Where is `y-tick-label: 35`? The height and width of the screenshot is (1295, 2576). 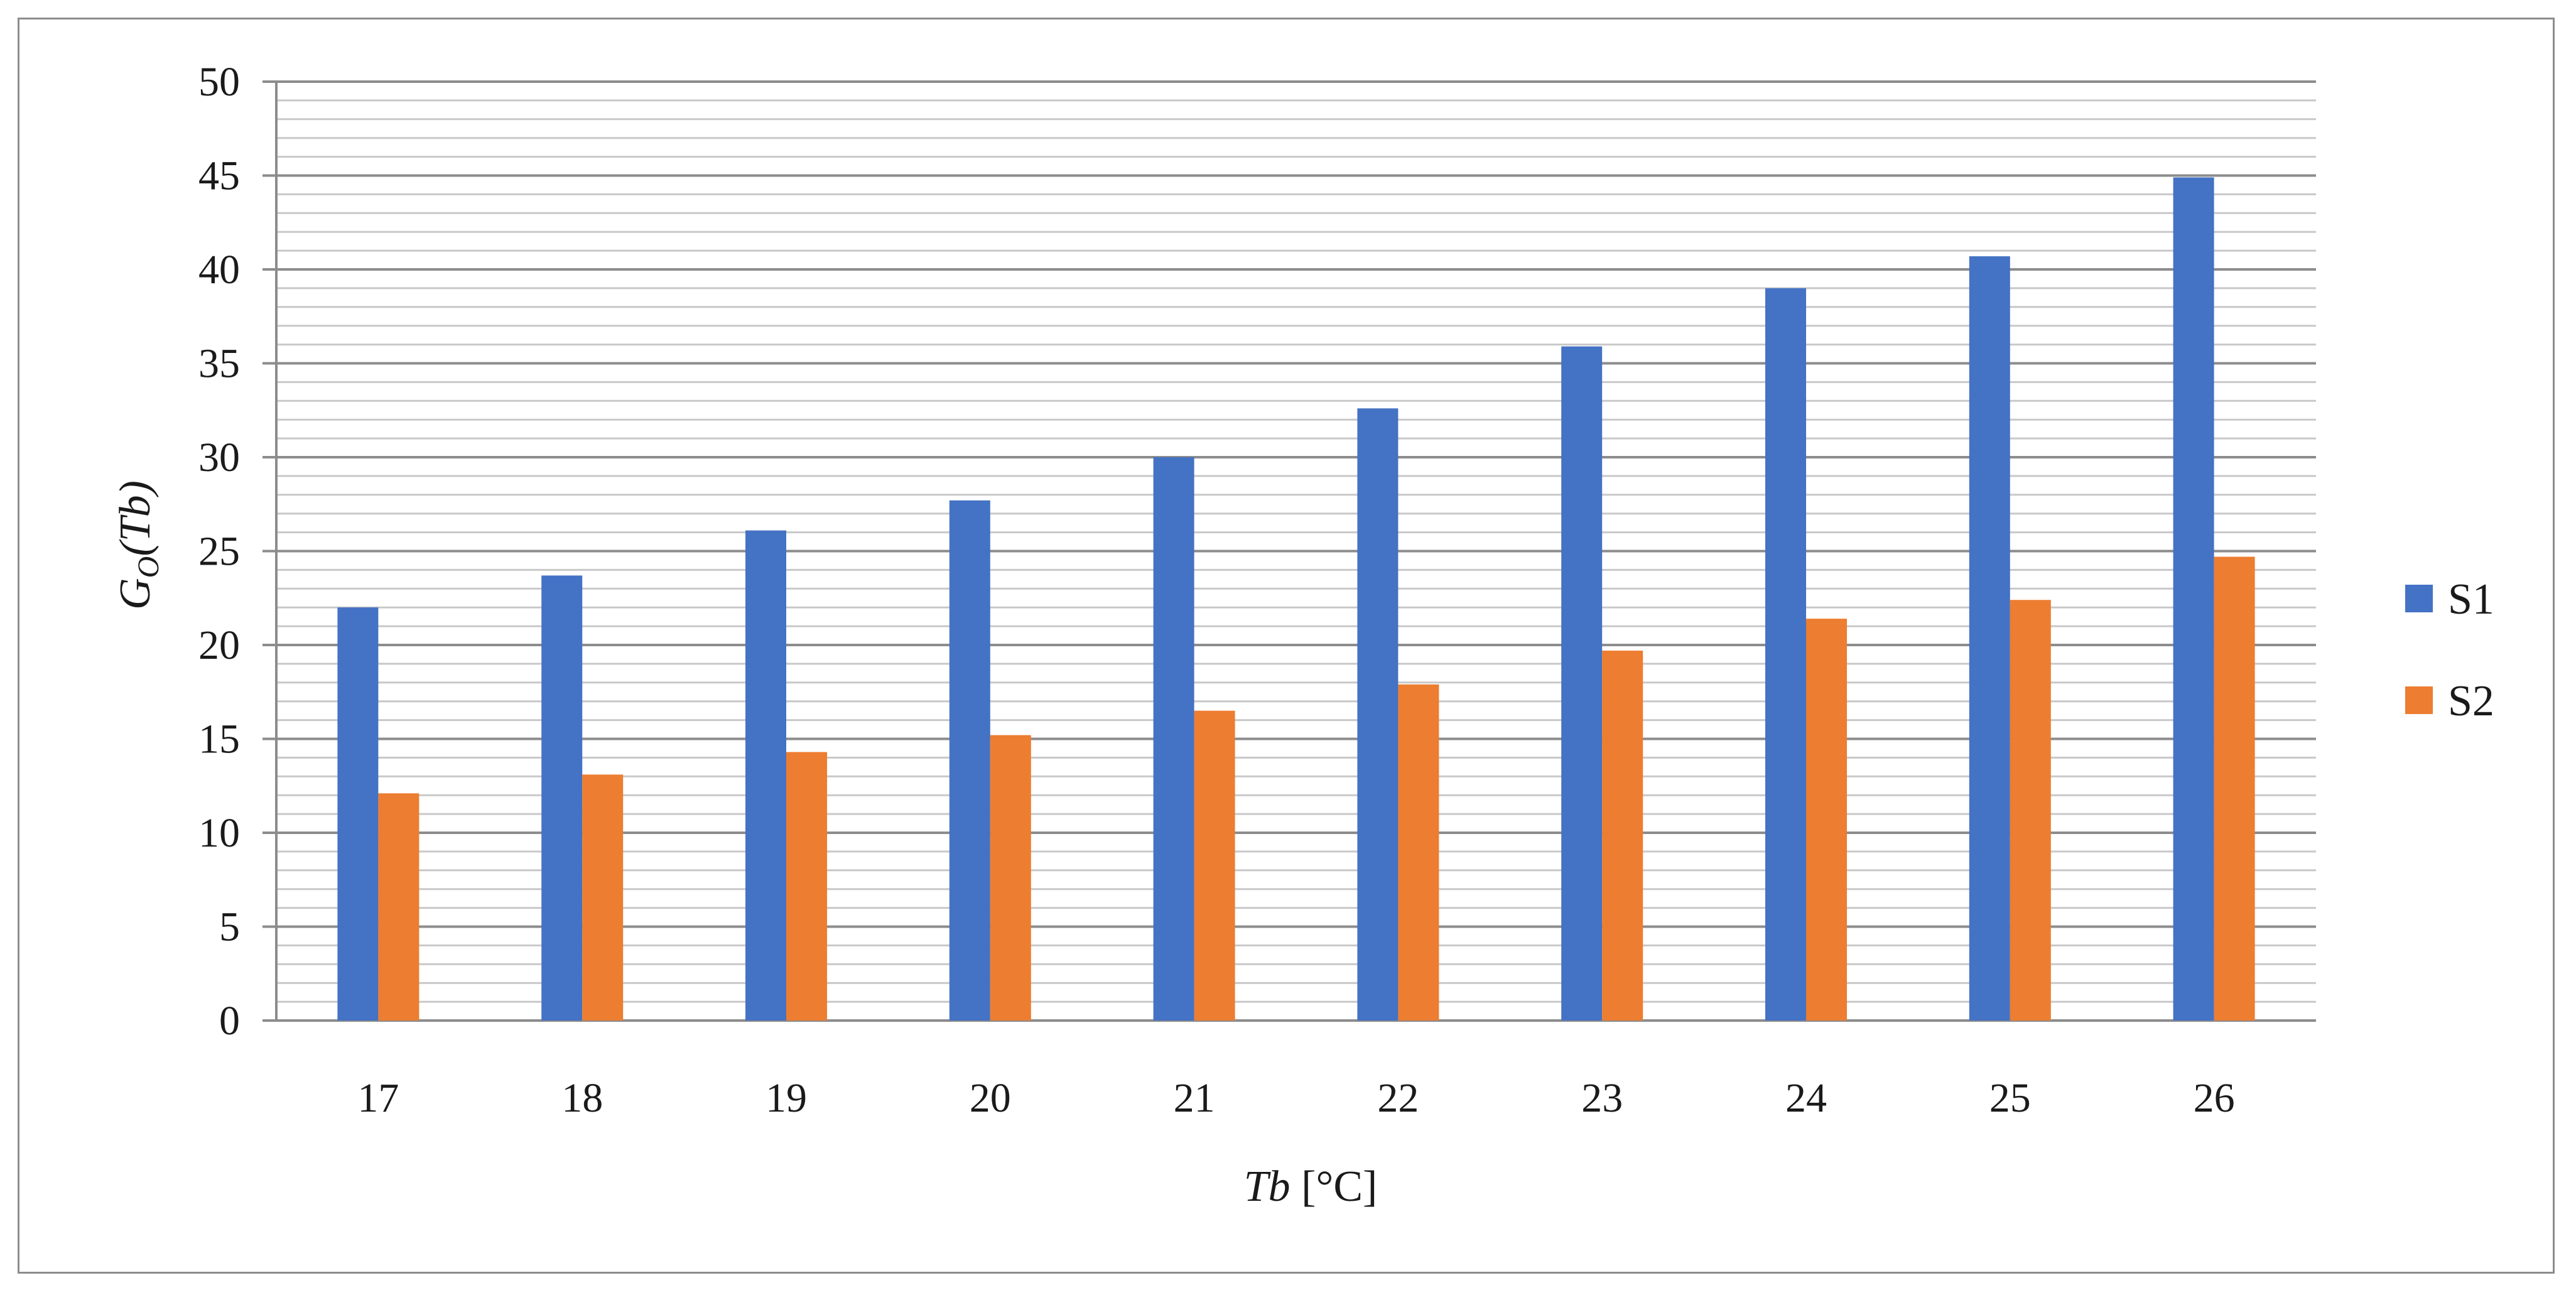
y-tick-label: 35 is located at coordinates (219, 364).